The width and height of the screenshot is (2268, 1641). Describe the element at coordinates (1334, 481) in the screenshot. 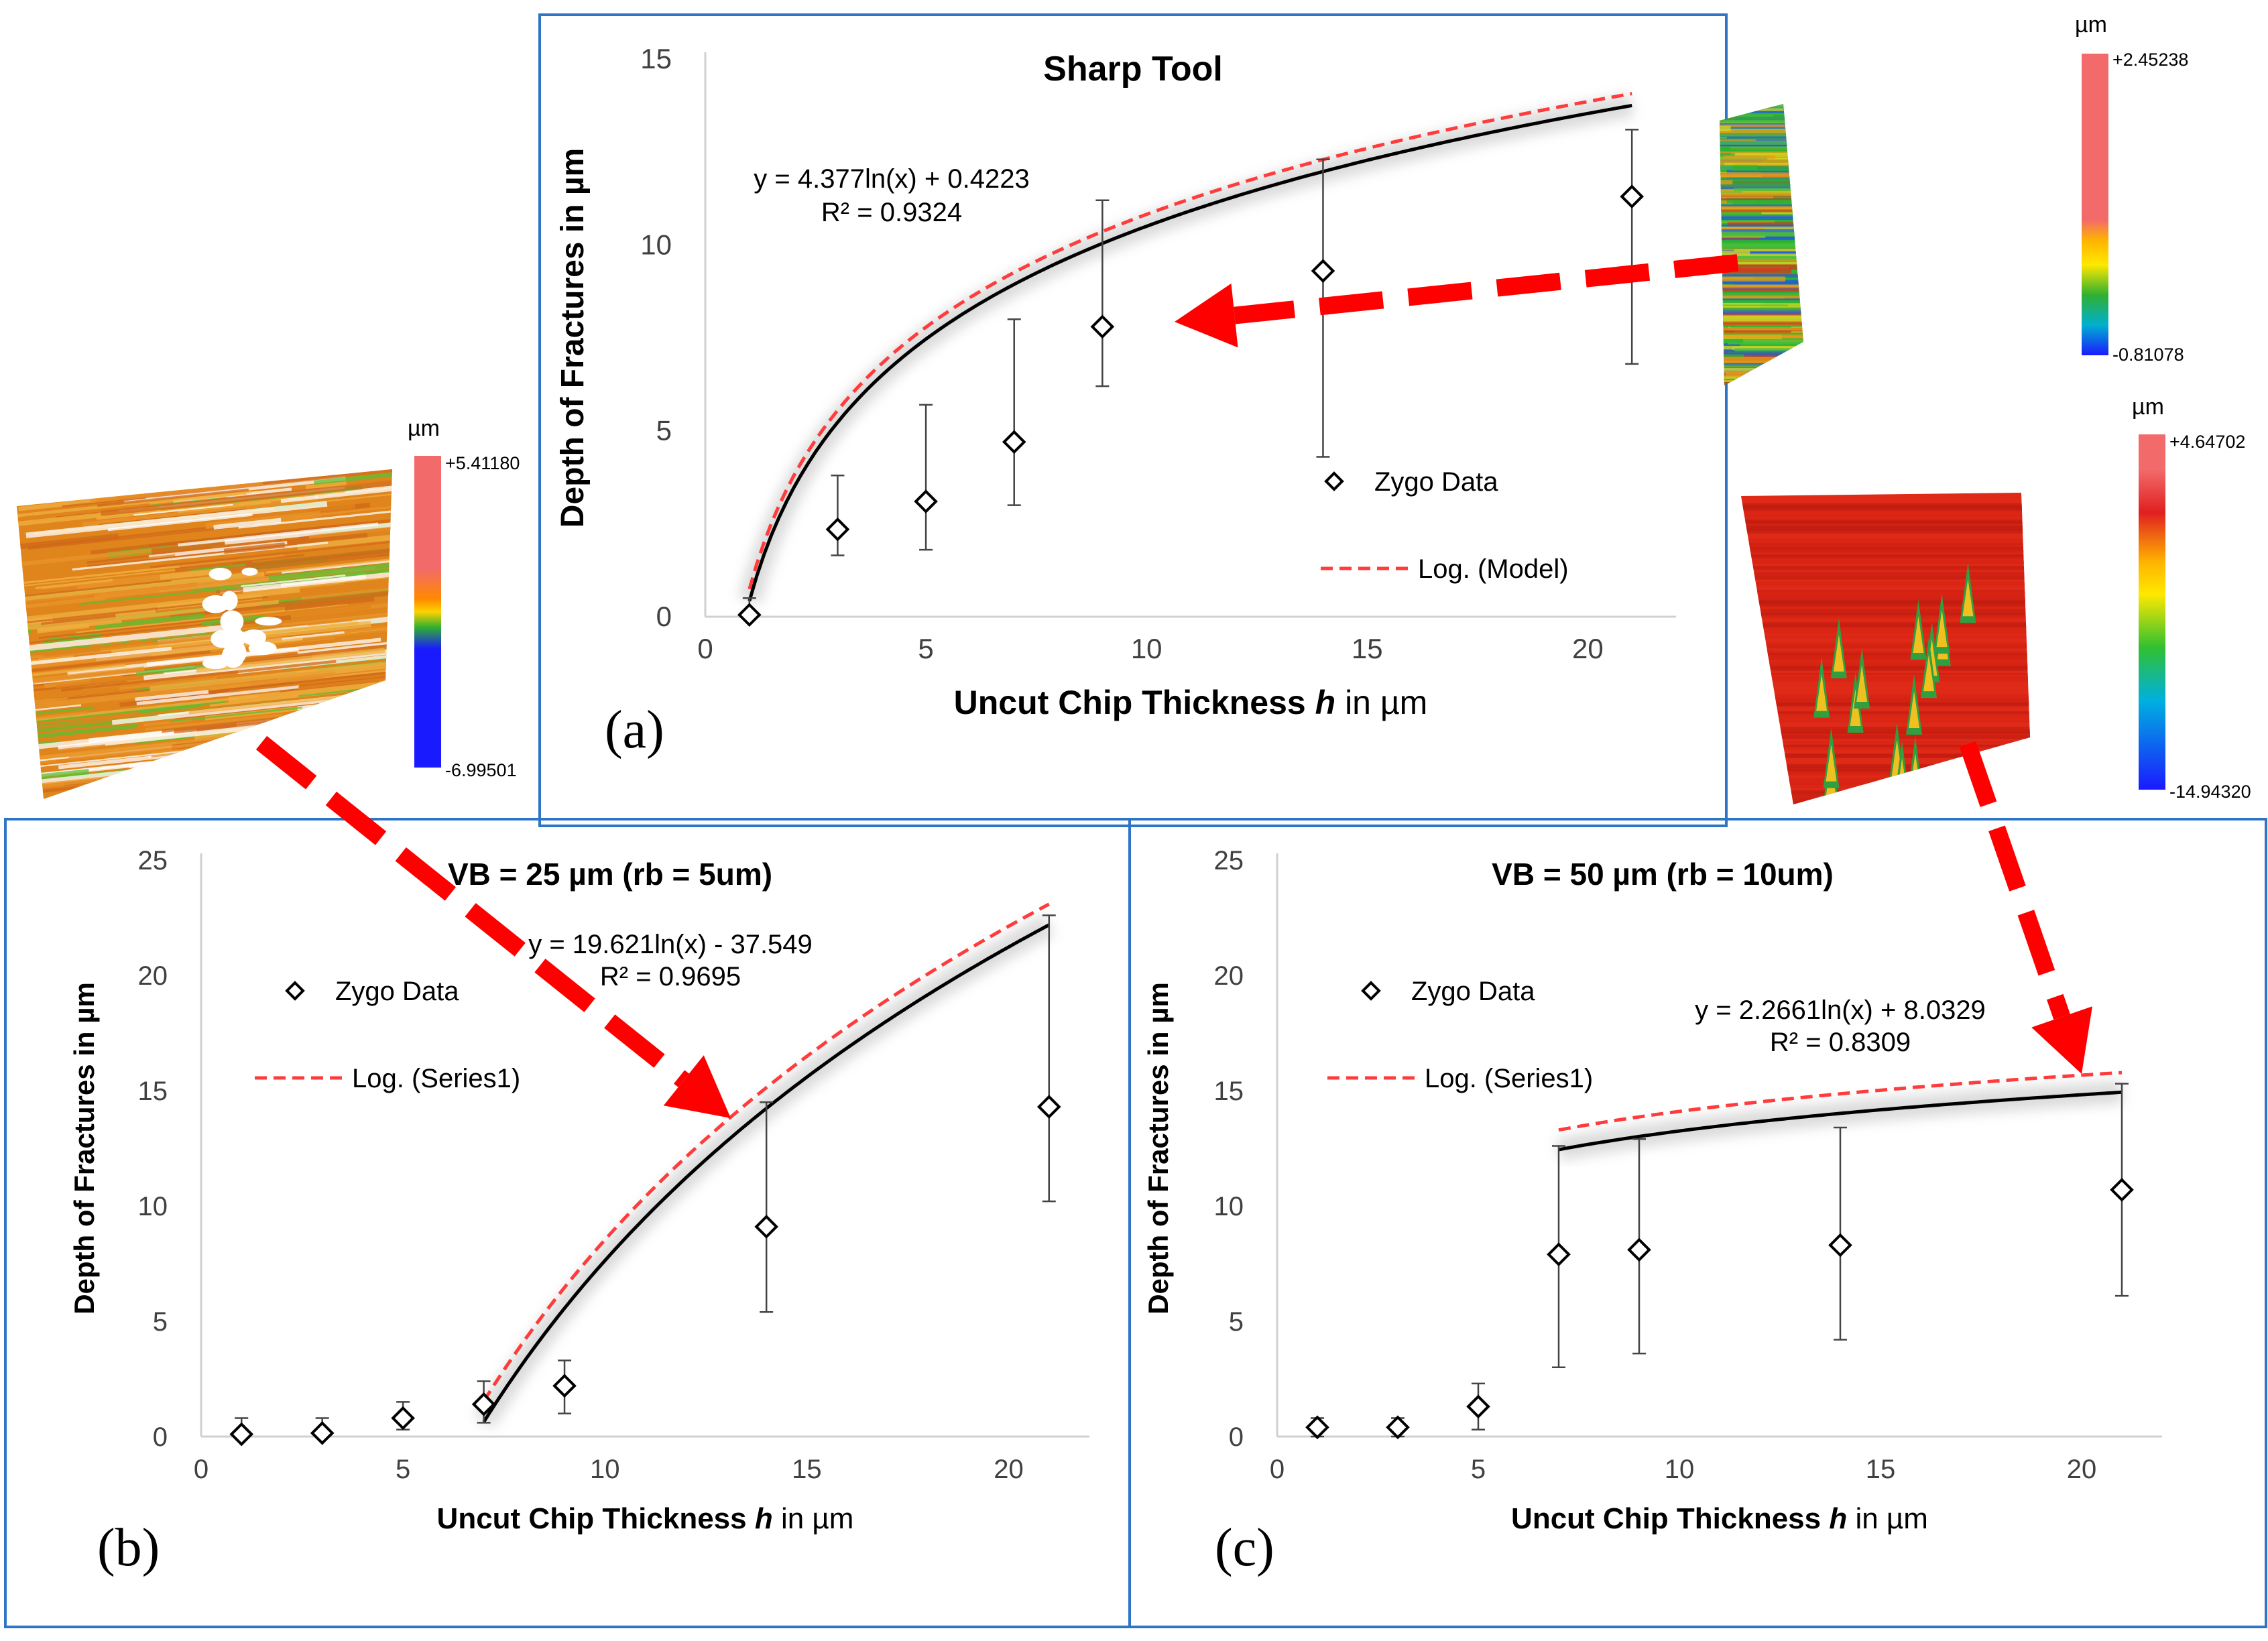

I see `legend-marker-data` at that location.